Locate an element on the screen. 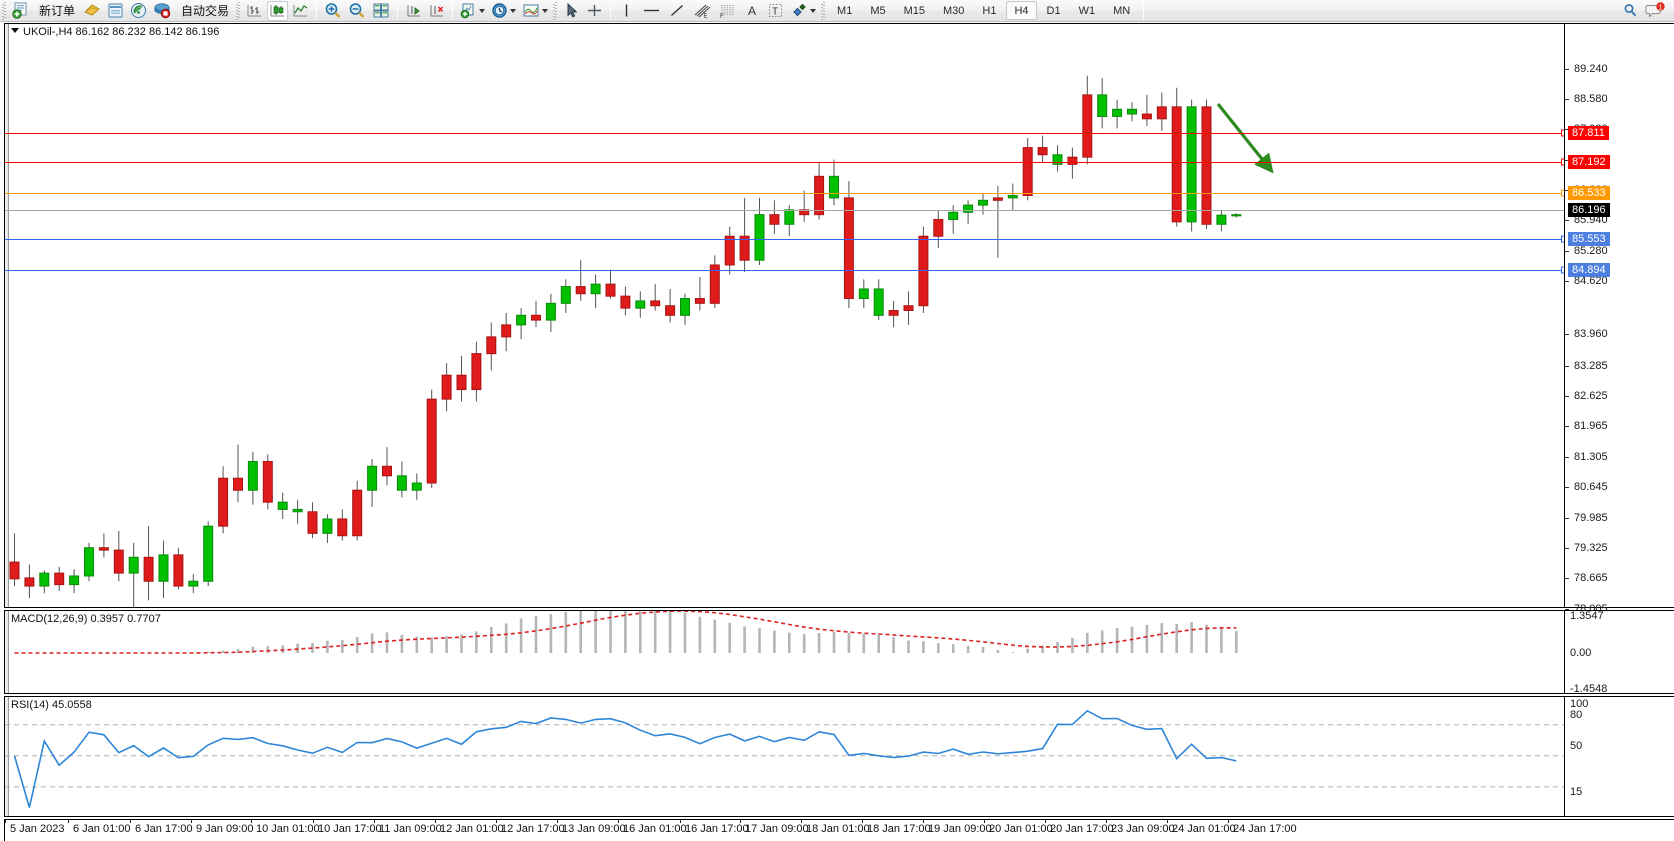 This screenshot has width=1674, height=841. auto-scroll-button is located at coordinates (436, 11).